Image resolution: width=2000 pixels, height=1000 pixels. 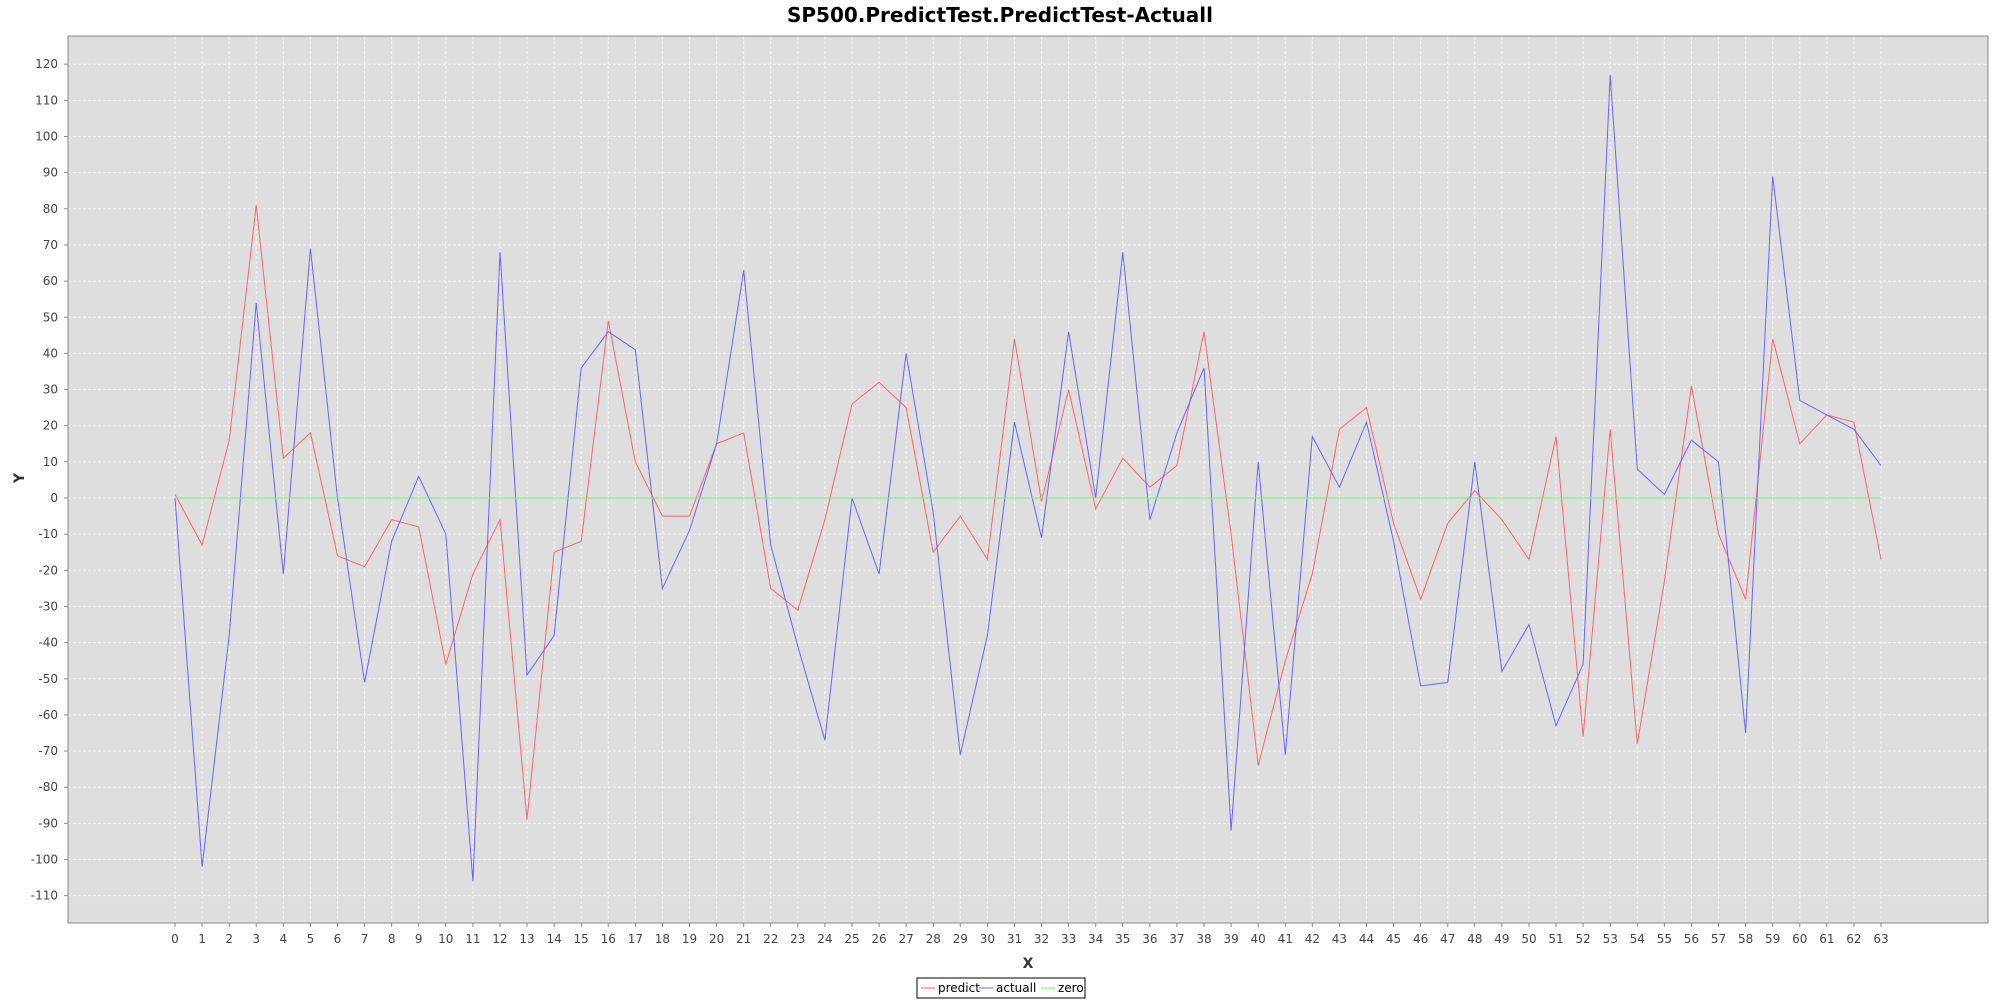 What do you see at coordinates (1826, 939) in the screenshot?
I see `x-tick-label: 61` at bounding box center [1826, 939].